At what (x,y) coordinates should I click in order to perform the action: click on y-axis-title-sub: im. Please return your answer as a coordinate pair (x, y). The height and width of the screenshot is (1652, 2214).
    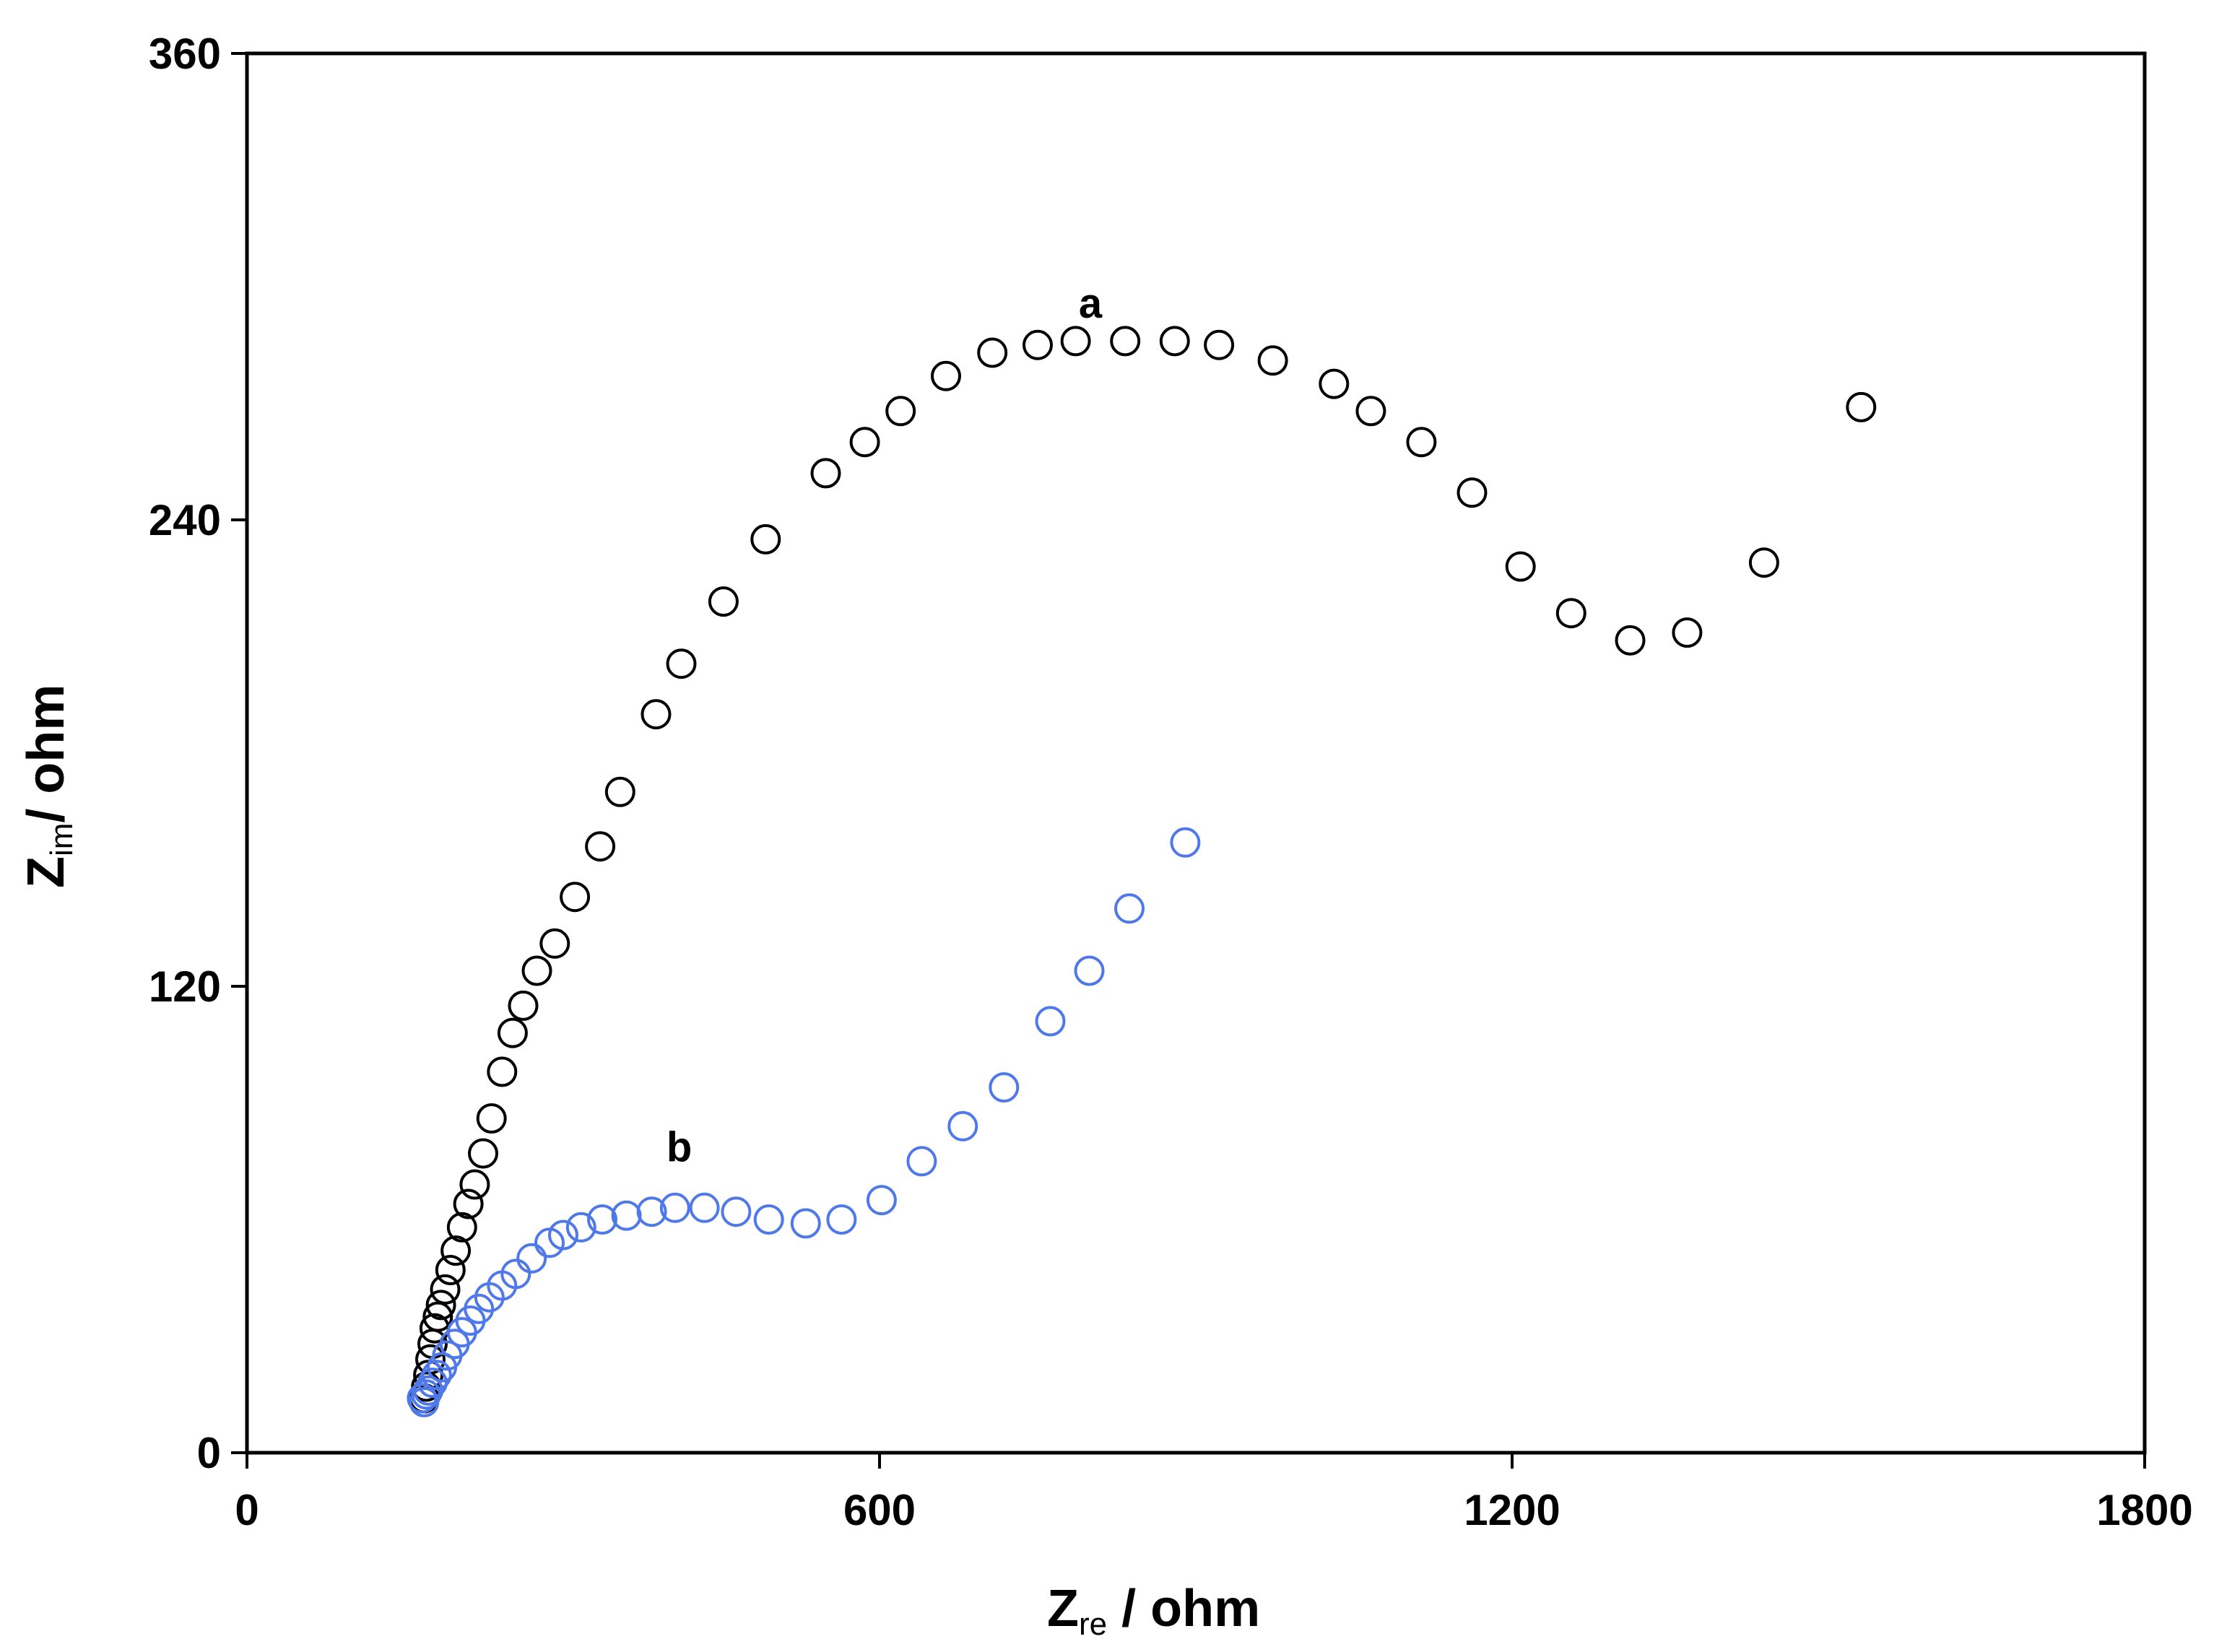
    Looking at the image, I should click on (62, 839).